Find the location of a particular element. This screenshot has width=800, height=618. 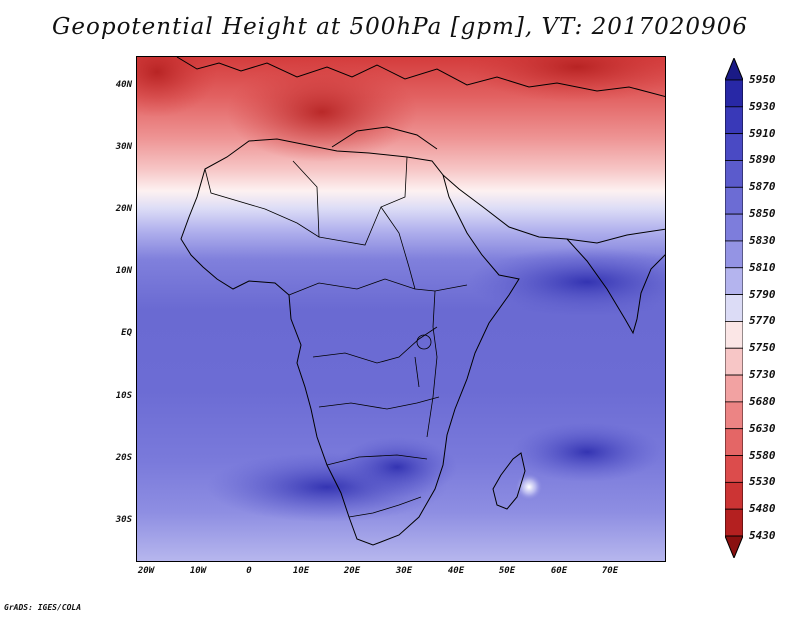

colorbar-level-label: 5930 is located at coordinates (762, 106).